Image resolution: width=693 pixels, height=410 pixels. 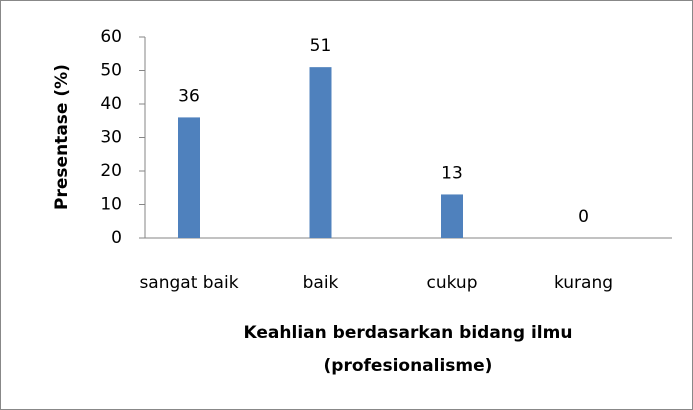 What do you see at coordinates (189, 96) in the screenshot?
I see `data-label: 36` at bounding box center [189, 96].